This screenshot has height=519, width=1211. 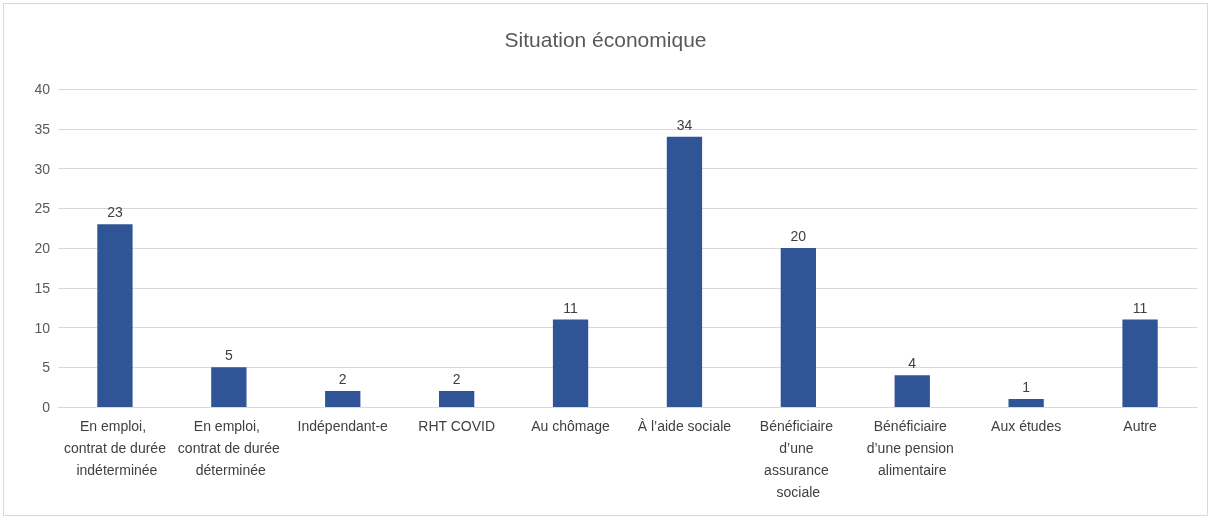 I want to click on data-label: 4, so click(x=912, y=363).